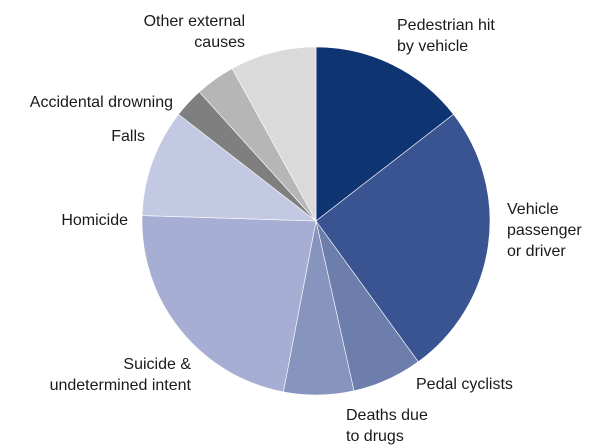  I want to click on slice-label: Pedestrian hit by vehicle, so click(446, 36).